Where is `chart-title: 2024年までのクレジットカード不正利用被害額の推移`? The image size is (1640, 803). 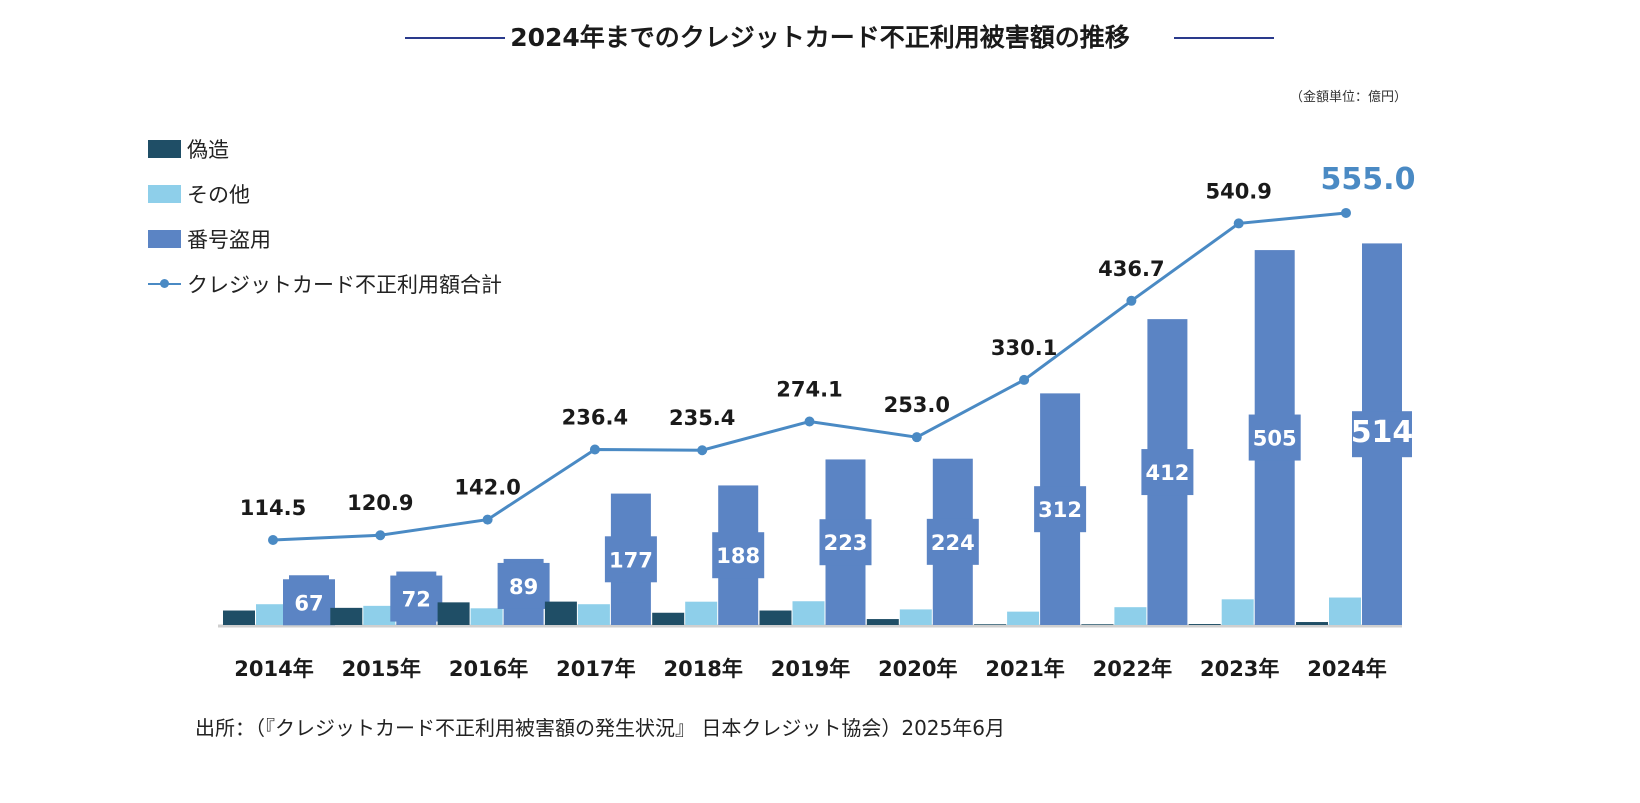
chart-title: 2024年までのクレジットカード不正利用被害額の推移 is located at coordinates (820, 37).